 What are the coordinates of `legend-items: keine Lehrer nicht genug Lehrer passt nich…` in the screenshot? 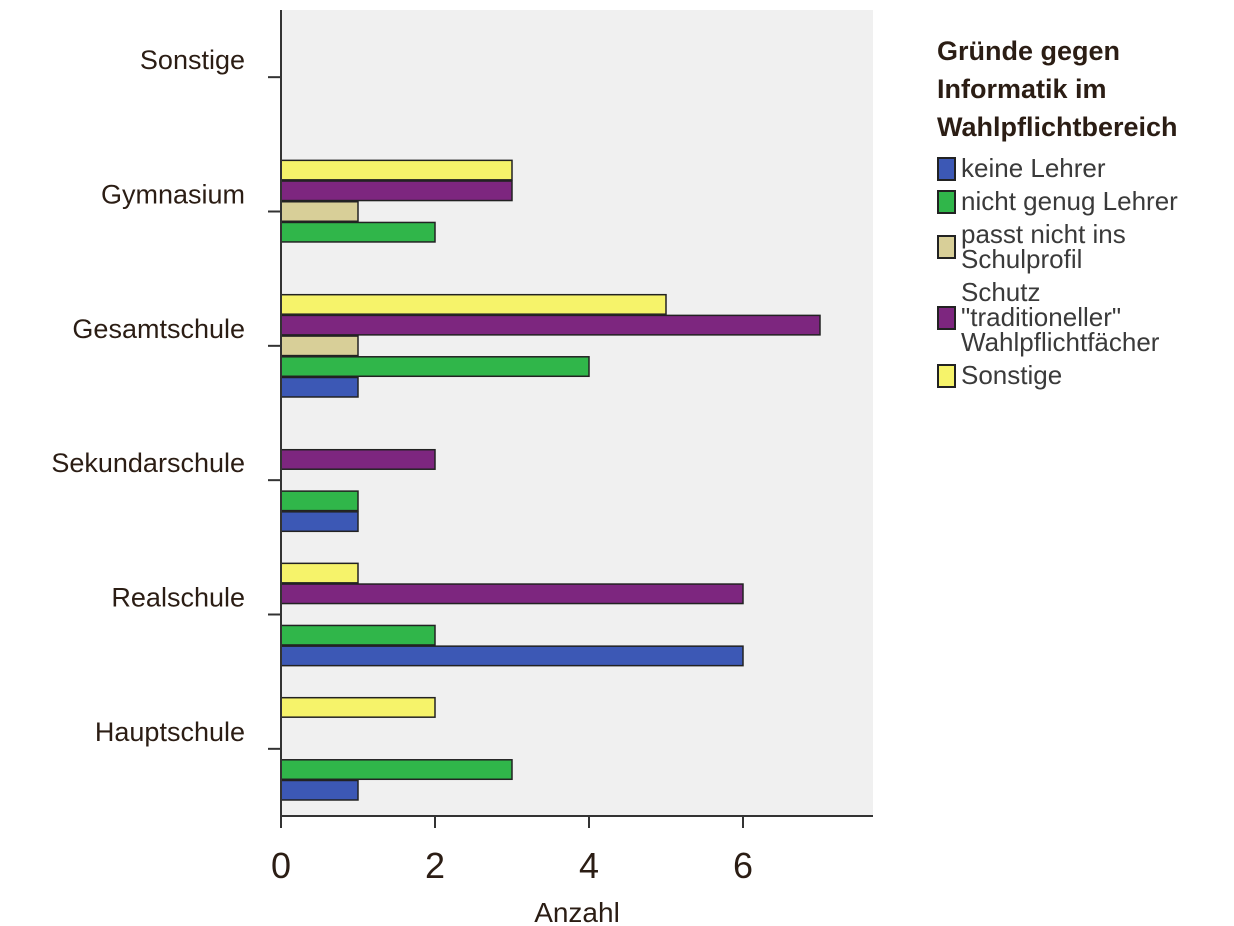 It's located at (1085, 271).